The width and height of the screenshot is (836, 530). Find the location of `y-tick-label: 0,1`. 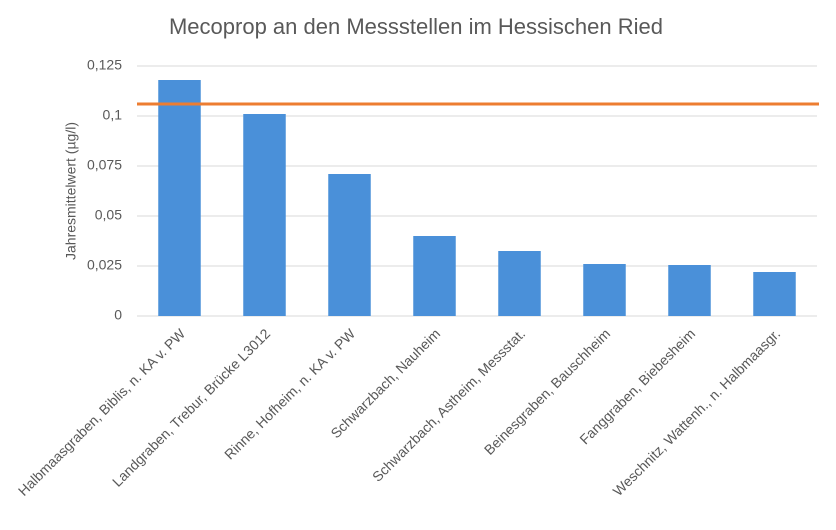

y-tick-label: 0,1 is located at coordinates (113, 115).